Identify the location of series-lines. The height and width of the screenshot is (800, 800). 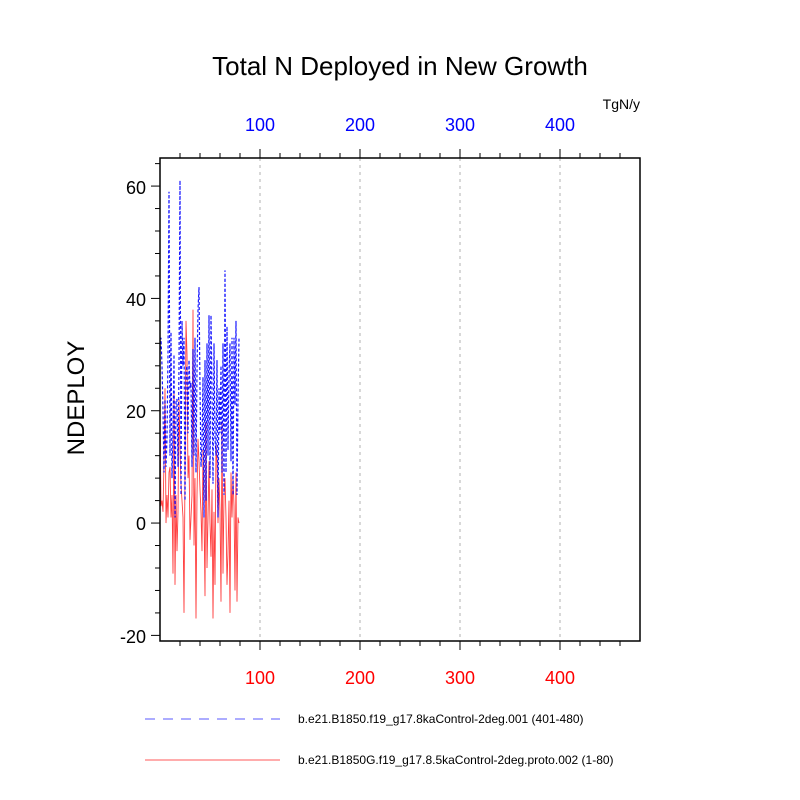
(199, 399).